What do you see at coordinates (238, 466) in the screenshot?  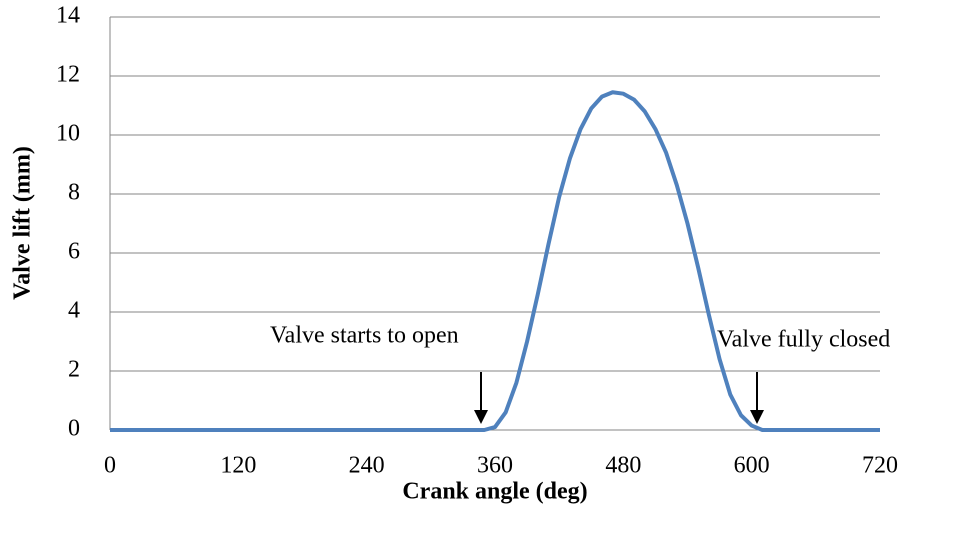 I see `x-tick-label: 120` at bounding box center [238, 466].